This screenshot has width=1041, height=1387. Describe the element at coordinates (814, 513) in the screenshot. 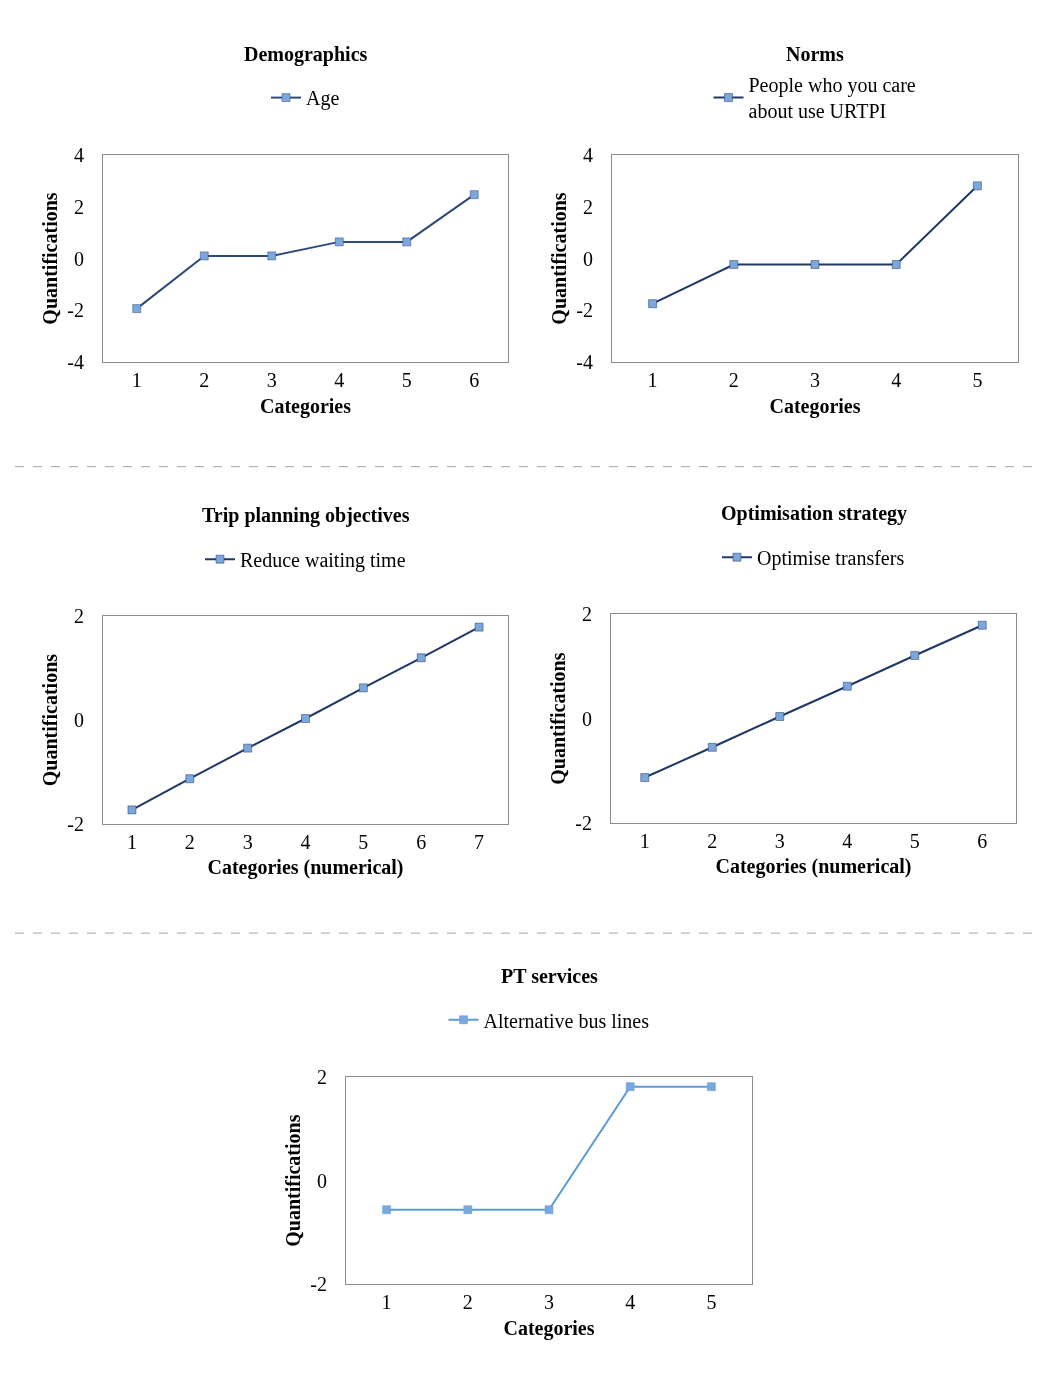

I see `chart-title: Optimisation strategy` at that location.